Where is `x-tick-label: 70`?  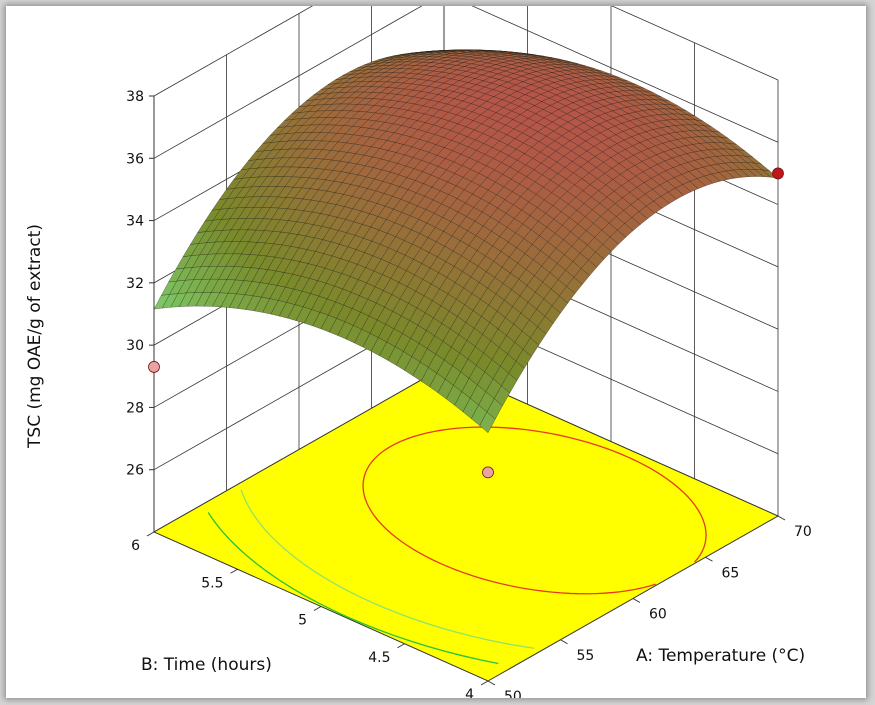 x-tick-label: 70 is located at coordinates (803, 532).